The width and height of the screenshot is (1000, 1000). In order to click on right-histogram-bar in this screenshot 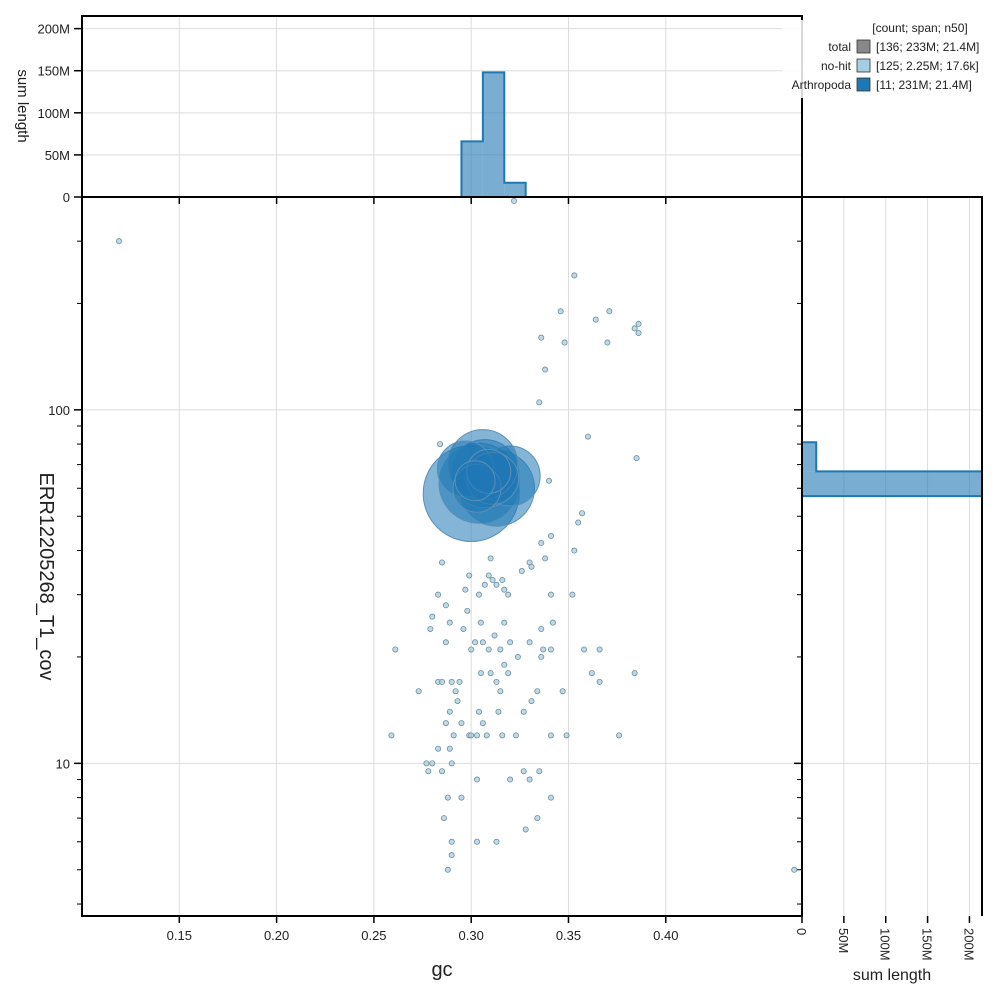, I will do `click(809, 457)`.